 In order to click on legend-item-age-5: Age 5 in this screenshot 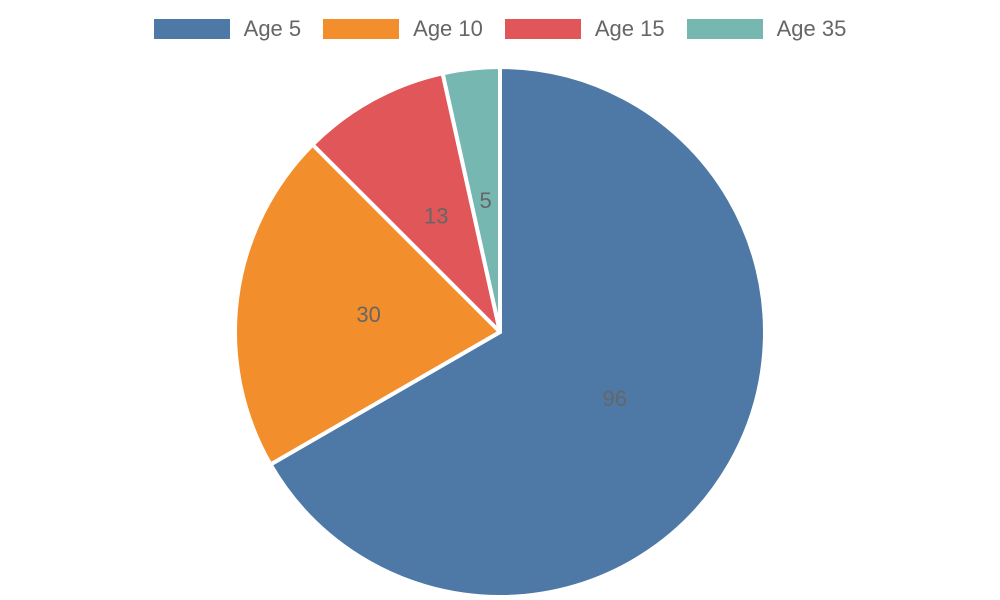, I will do `click(227, 29)`.